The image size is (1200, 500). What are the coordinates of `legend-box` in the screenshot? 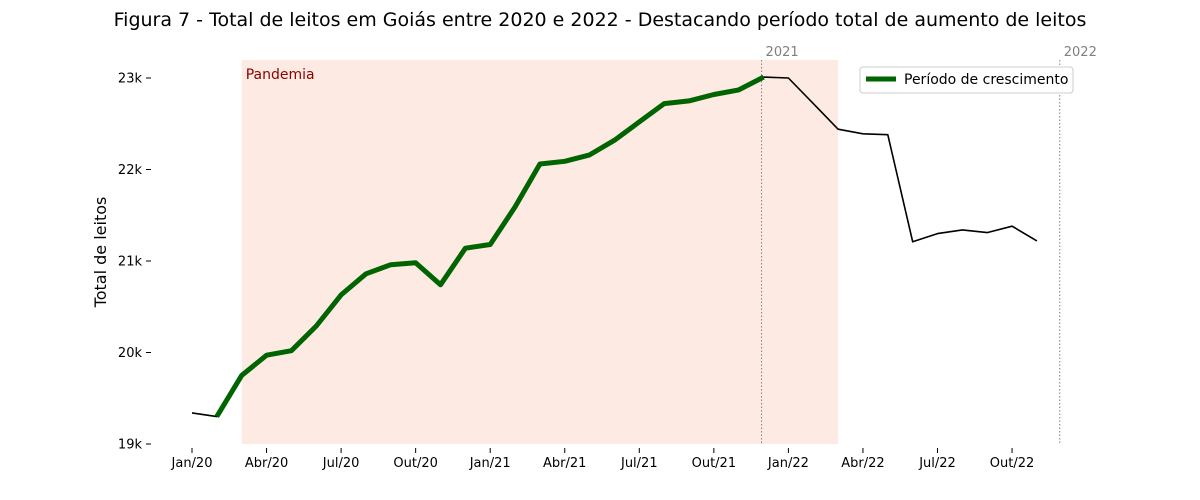 It's located at (966, 80).